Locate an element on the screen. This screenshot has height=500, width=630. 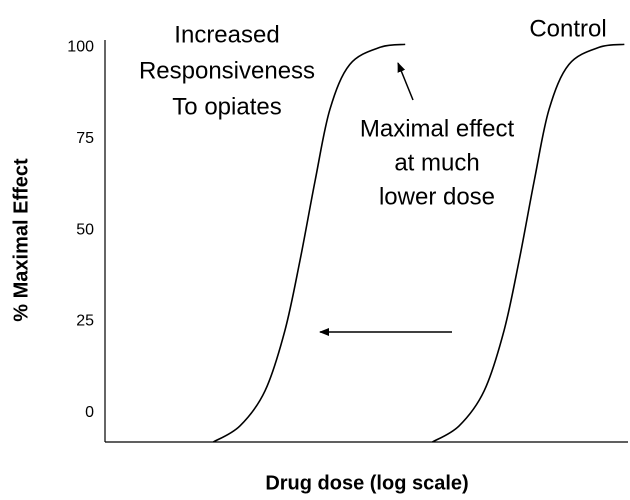
annotation: lower dose is located at coordinates (437, 196).